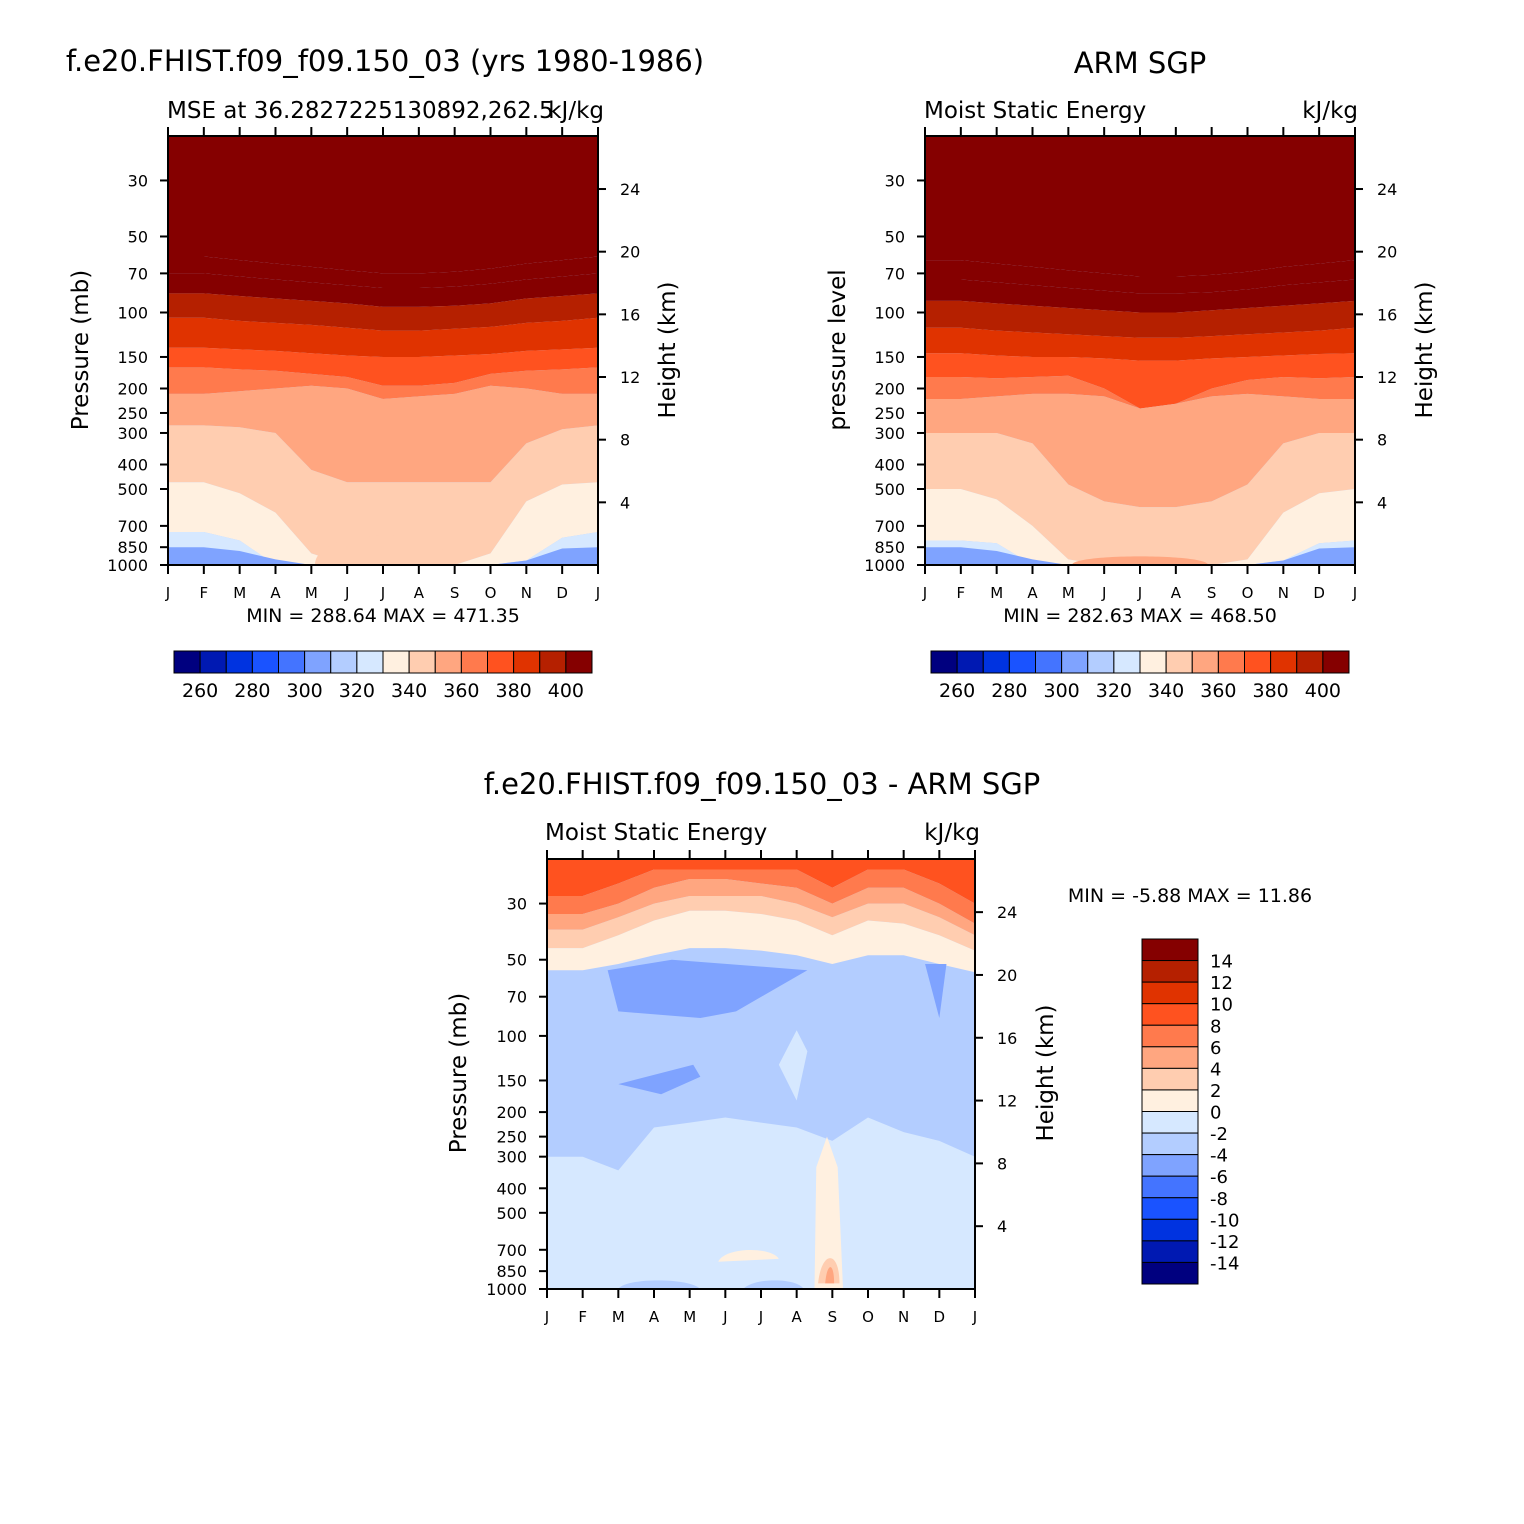 Image resolution: width=1524 pixels, height=1524 pixels. What do you see at coordinates (132, 547) in the screenshot?
I see `y-tick-label: 850` at bounding box center [132, 547].